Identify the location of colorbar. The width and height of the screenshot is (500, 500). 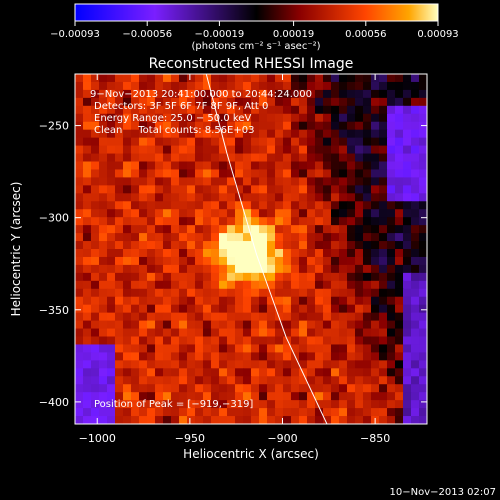
(256, 12).